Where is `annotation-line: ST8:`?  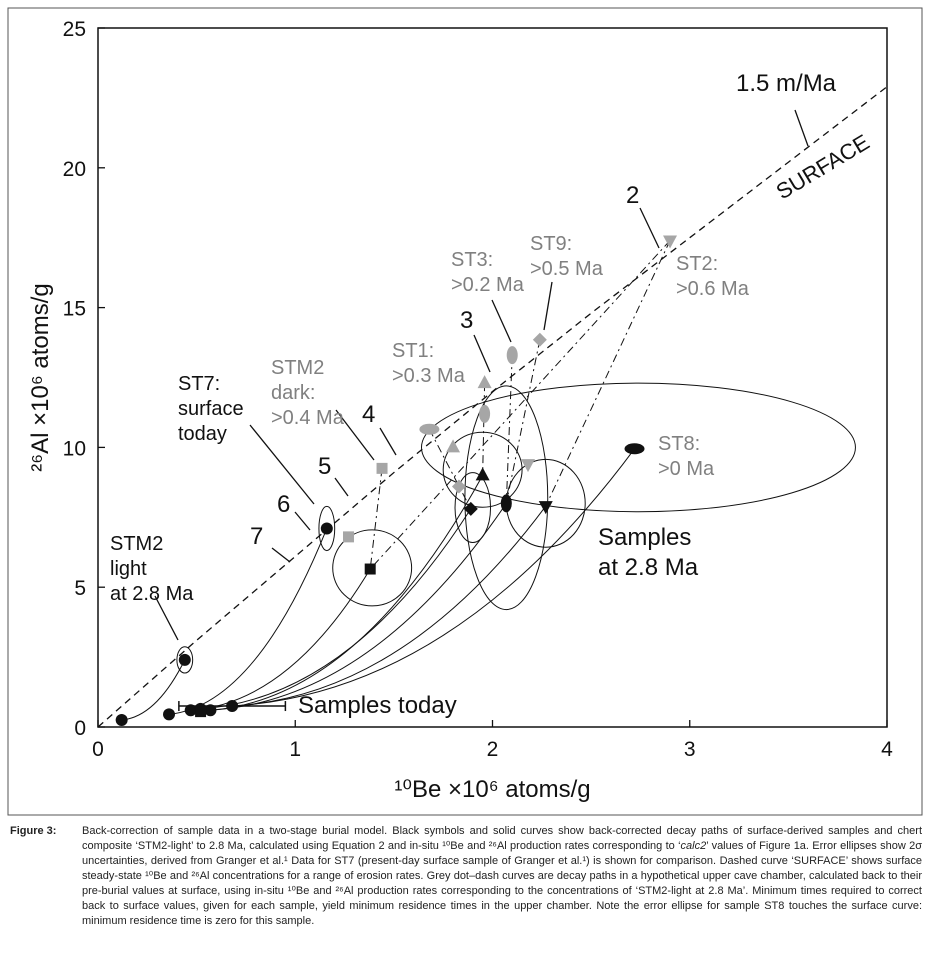
annotation-line: ST8: is located at coordinates (679, 444).